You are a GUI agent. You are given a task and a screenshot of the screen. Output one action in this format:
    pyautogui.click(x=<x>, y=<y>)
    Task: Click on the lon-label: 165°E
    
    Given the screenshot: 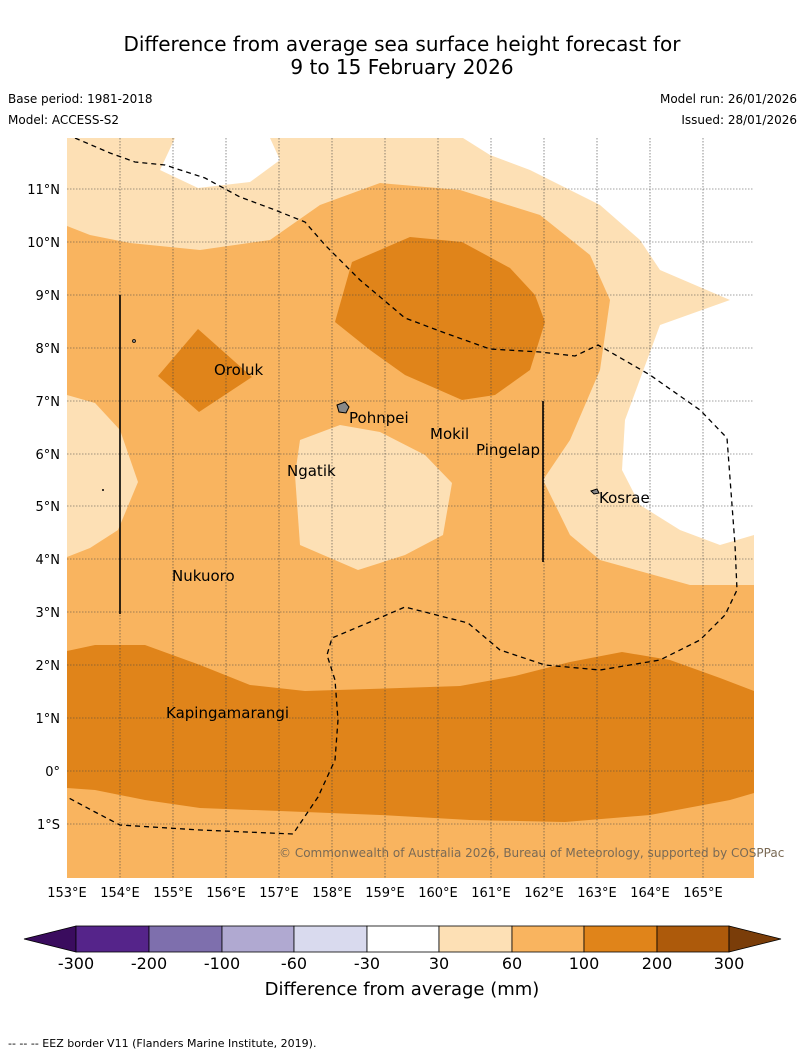 What is the action you would take?
    pyautogui.click(x=703, y=893)
    